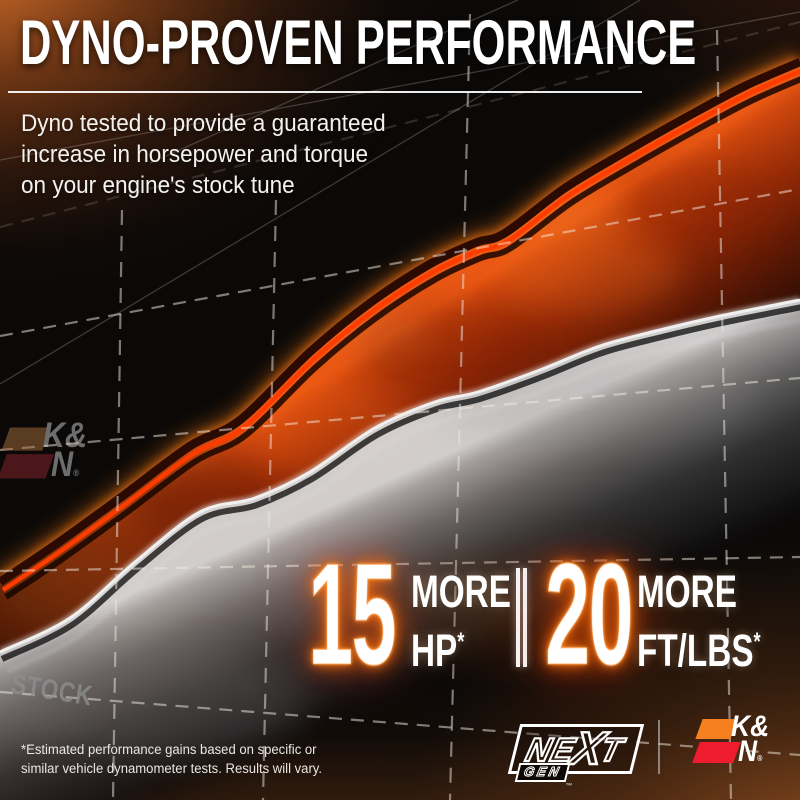 This screenshot has width=800, height=800. What do you see at coordinates (461, 591) in the screenshot?
I see `hp-more-label: MORE` at bounding box center [461, 591].